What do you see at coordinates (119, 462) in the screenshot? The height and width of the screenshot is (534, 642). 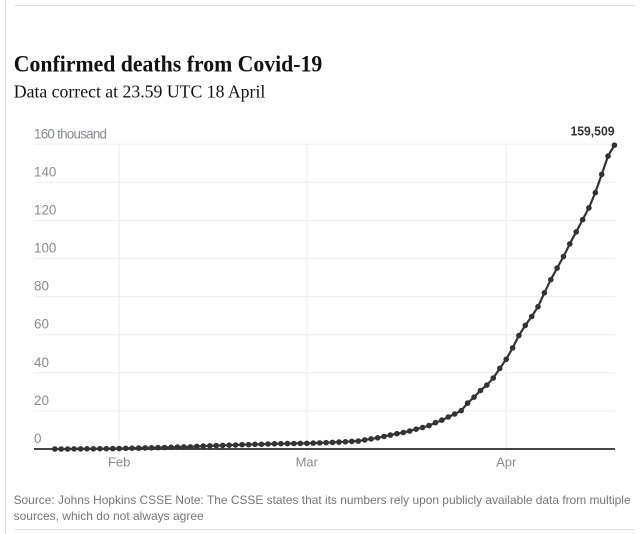 I see `svg-text: Feb` at bounding box center [119, 462].